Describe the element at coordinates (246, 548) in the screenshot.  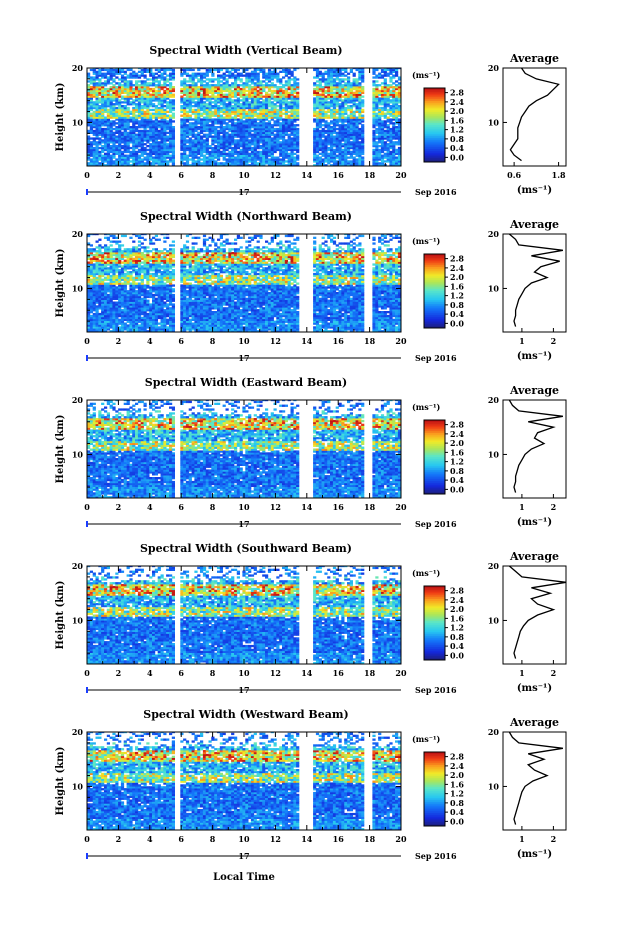
I see `panel-title: Spectral Width (Southward Beam)` at that location.